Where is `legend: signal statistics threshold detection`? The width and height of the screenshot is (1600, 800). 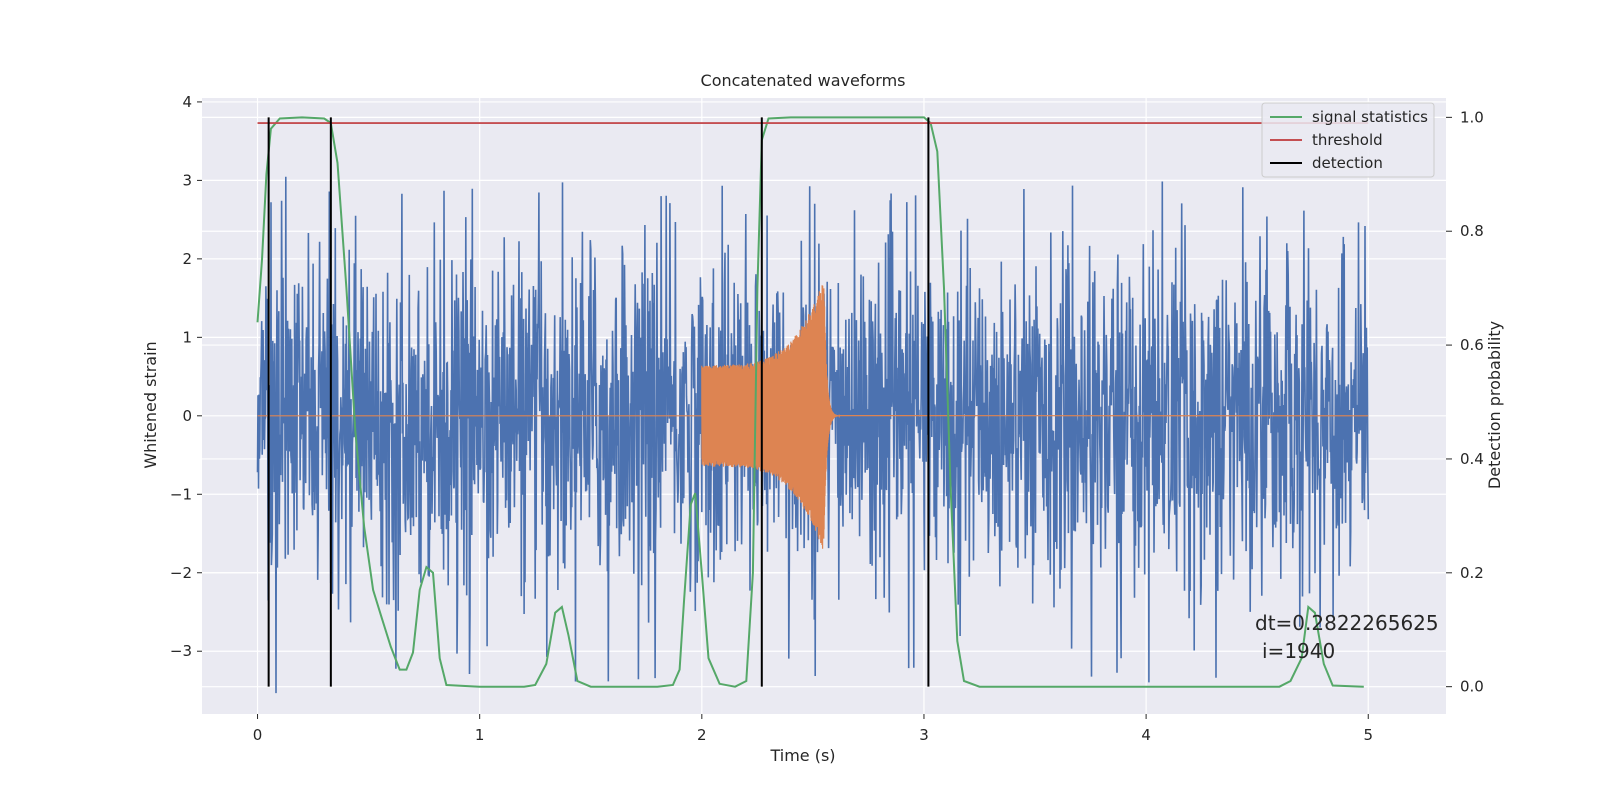
legend: signal statistics threshold detection is located at coordinates (1348, 140).